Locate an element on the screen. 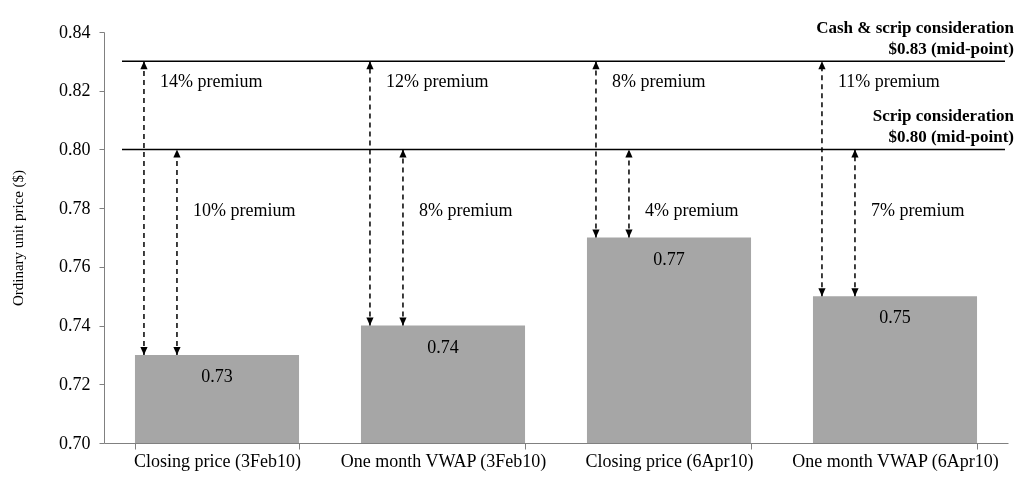 The height and width of the screenshot is (495, 1028). y-tick-label: 0.84 is located at coordinates (75, 31).